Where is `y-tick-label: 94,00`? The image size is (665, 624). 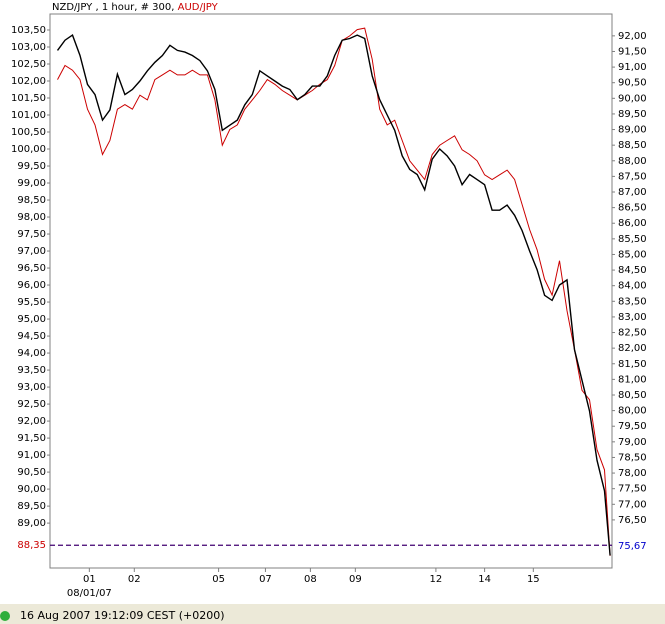
y-tick-label: 94,00 is located at coordinates (31, 353).